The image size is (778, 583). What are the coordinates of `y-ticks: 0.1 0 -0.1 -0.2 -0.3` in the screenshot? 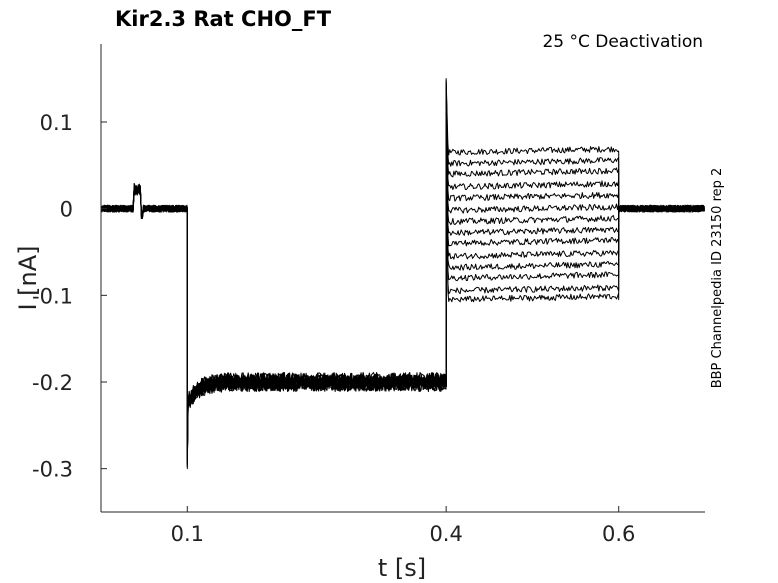 It's located at (69, 296).